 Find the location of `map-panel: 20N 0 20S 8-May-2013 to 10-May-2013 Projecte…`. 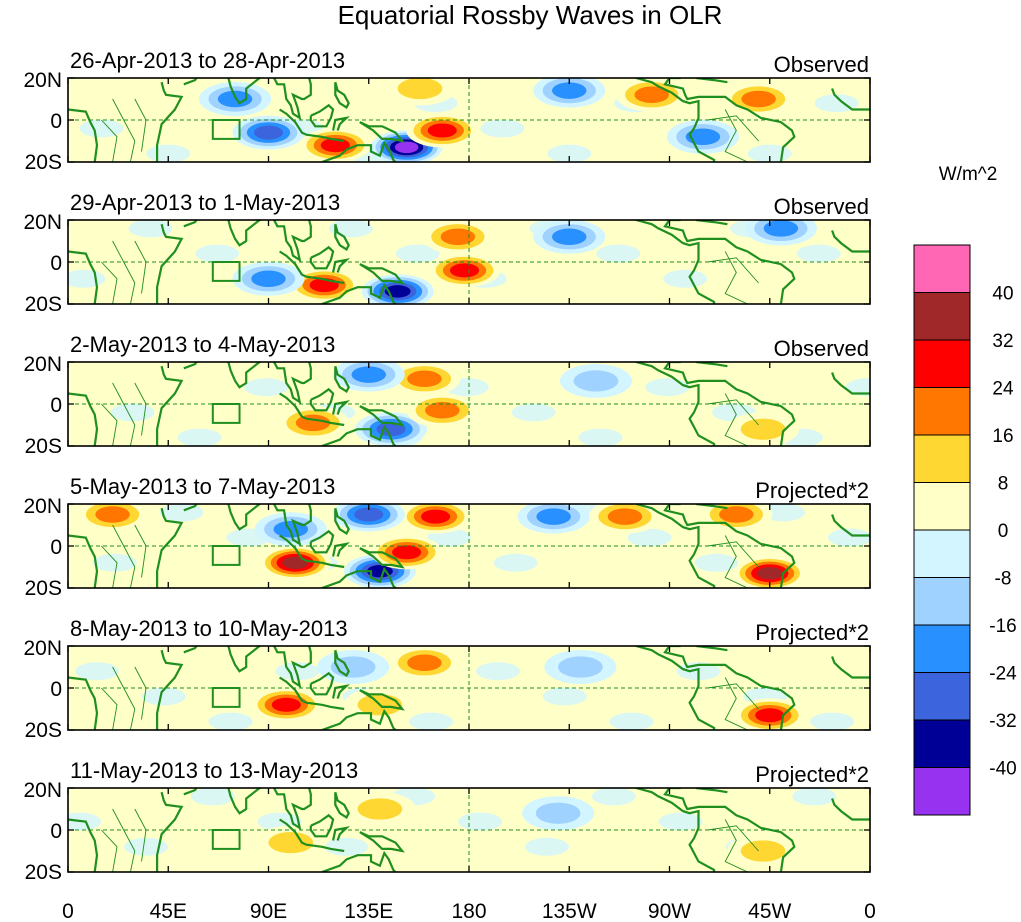

map-panel: 20N 0 20S 8-May-2013 to 10-May-2013 Projecte… is located at coordinates (447, 679).